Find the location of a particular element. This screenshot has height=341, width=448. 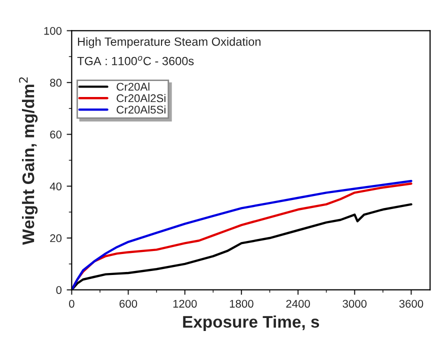

y-tick-label: 60 is located at coordinates (56, 134).